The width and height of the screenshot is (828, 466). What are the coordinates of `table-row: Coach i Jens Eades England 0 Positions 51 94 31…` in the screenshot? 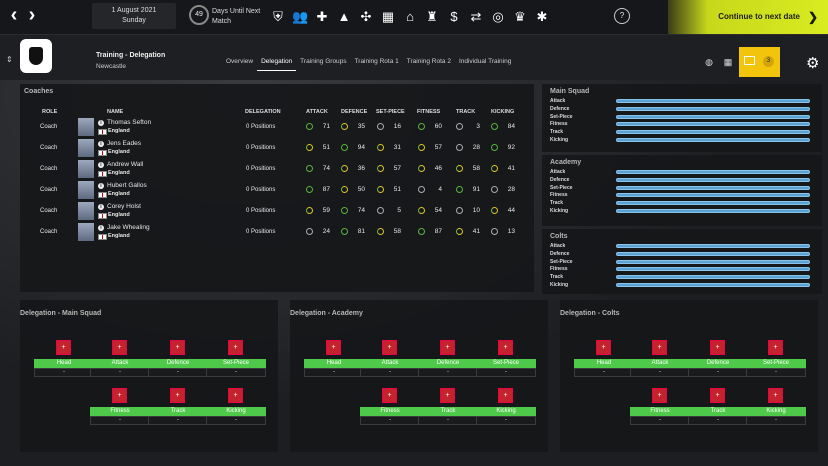 It's located at (277, 148).